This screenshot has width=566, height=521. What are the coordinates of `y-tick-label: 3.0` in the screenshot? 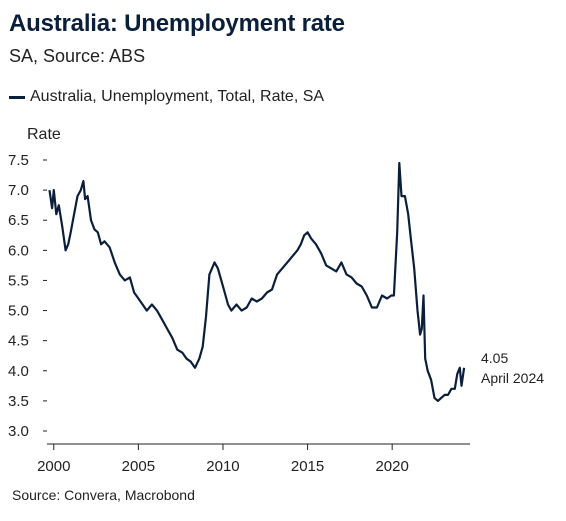 It's located at (18, 431).